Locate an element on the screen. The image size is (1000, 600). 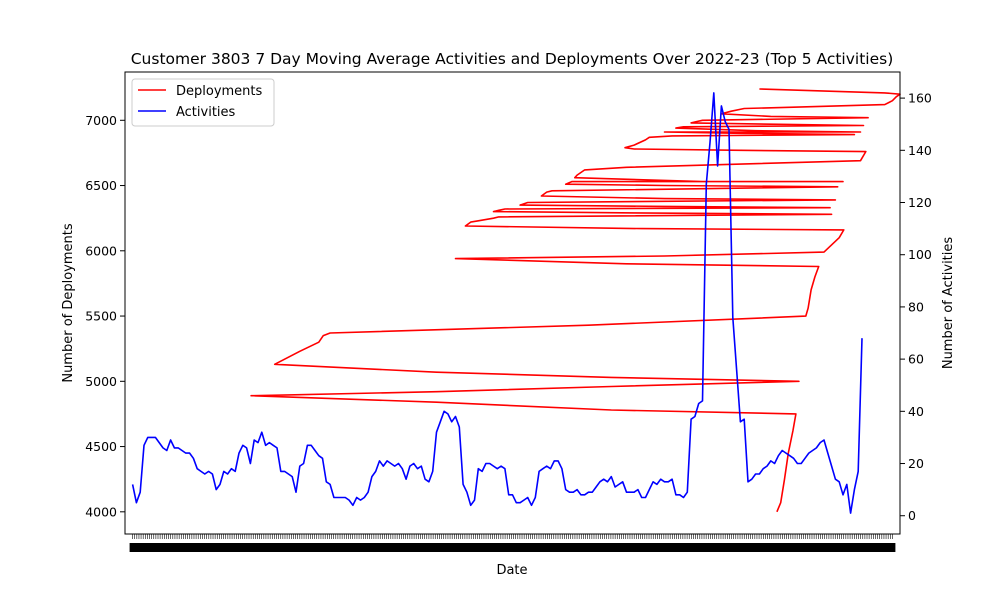
left-y-tick-label: 6000 is located at coordinates (101, 250).